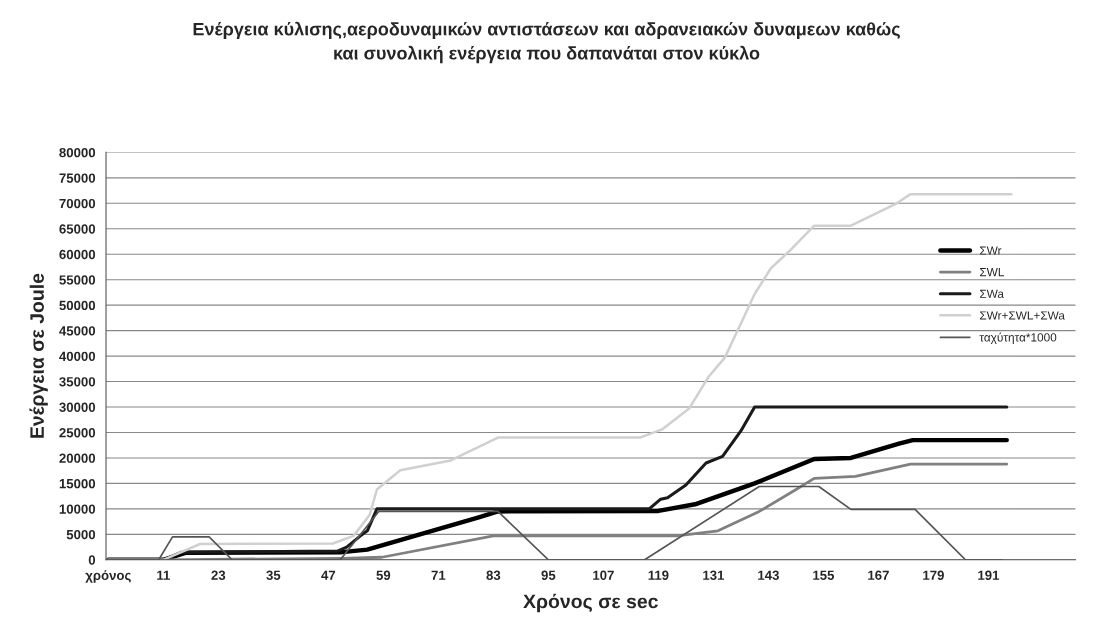 Image resolution: width=1093 pixels, height=622 pixels. What do you see at coordinates (546, 42) in the screenshot?
I see `chart-title: Ενέργεια κύλισης,αεροδυναμικών αντιστάσεων και αδρανειακών δυναμεων καθώς και συνολική ενέργεια που δαπανάται στον κύκλο` at bounding box center [546, 42].